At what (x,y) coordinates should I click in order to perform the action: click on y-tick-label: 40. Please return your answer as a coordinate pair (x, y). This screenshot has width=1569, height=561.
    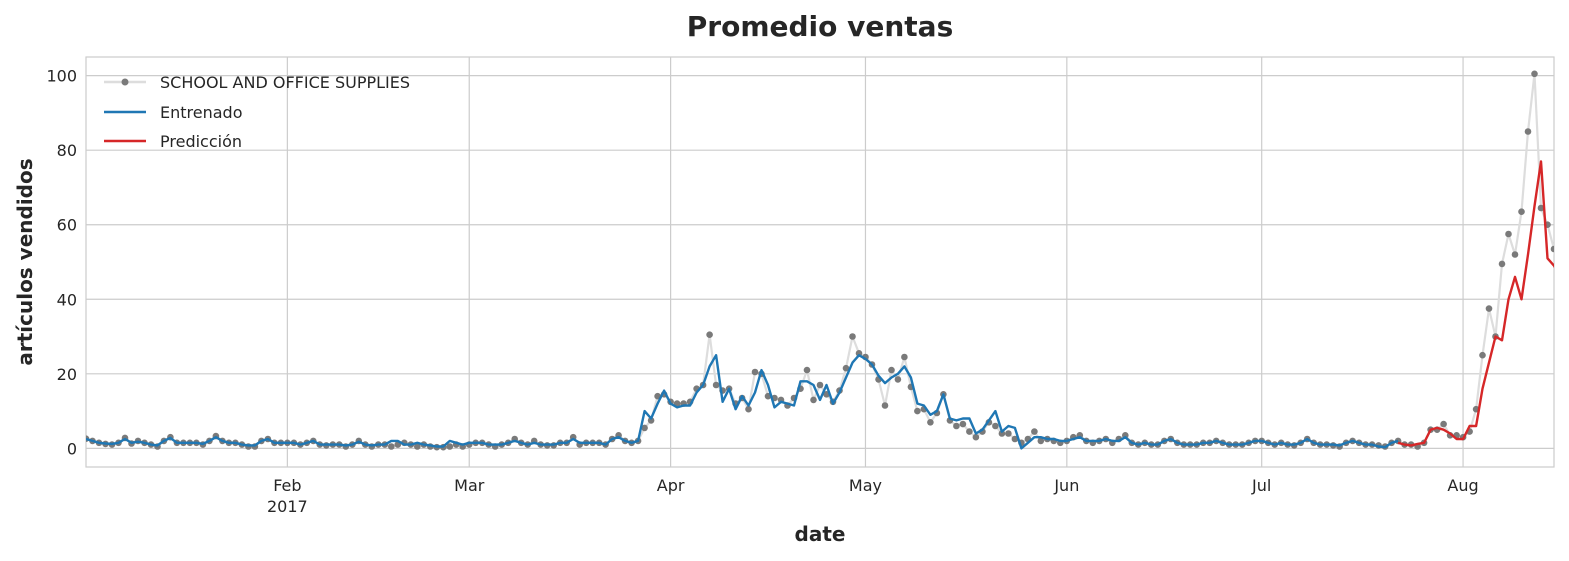
    Looking at the image, I should click on (67, 299).